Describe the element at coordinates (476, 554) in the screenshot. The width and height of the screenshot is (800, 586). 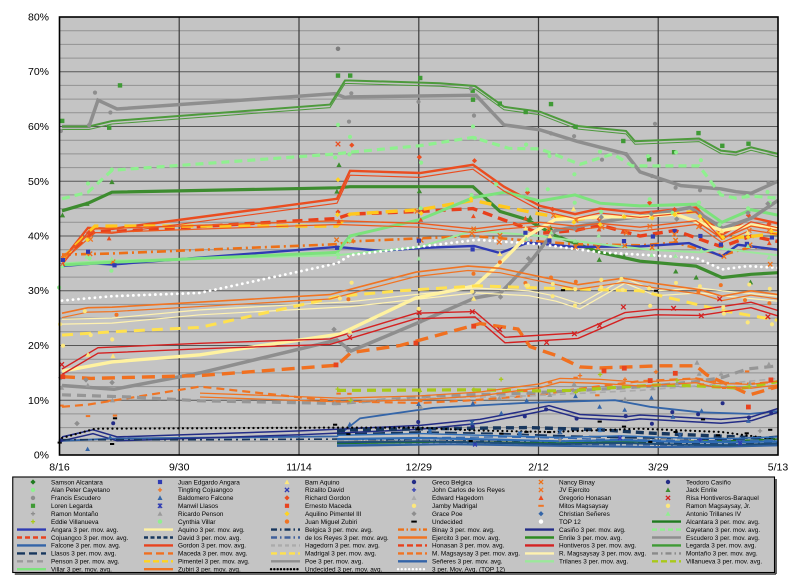
I see `svg-text: M. Magsaysay 3 per. mov. avg.` at that location.